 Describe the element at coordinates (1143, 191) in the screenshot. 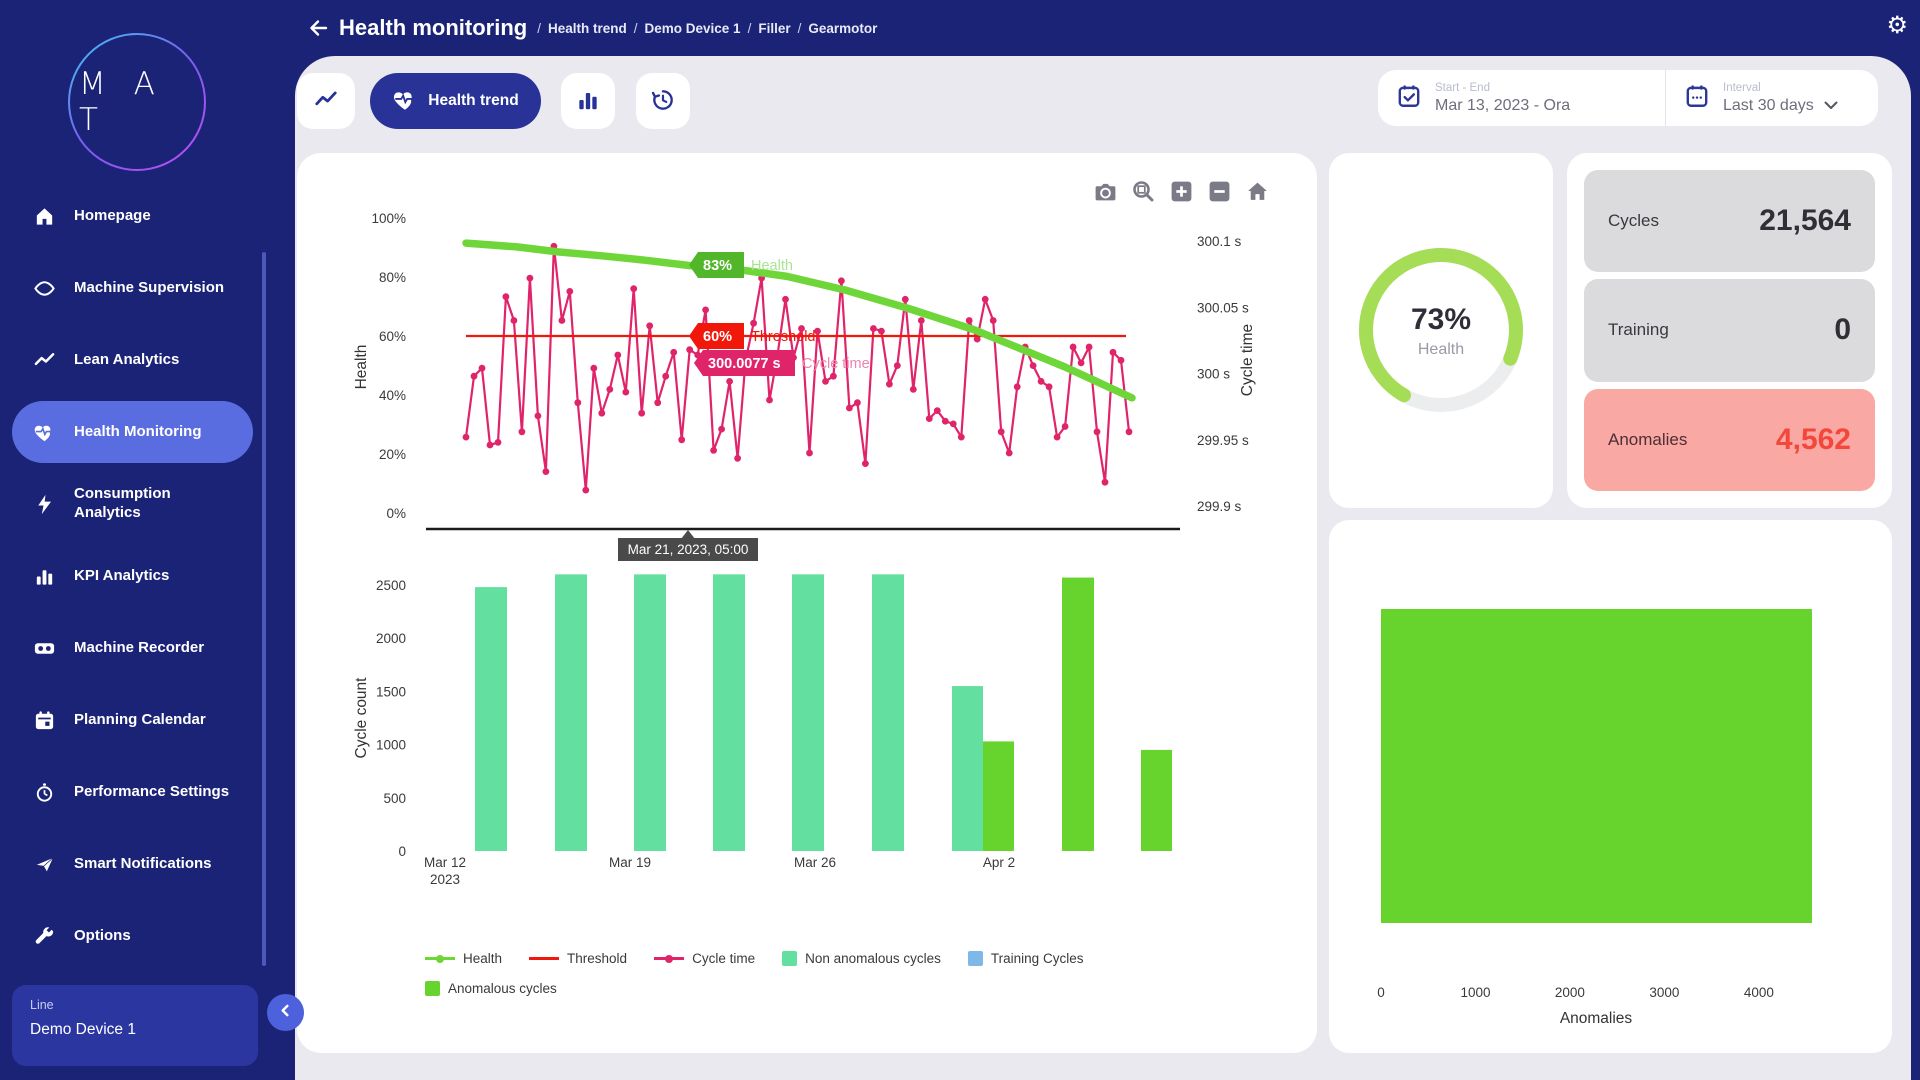

I see `zoom-box-icon` at that location.